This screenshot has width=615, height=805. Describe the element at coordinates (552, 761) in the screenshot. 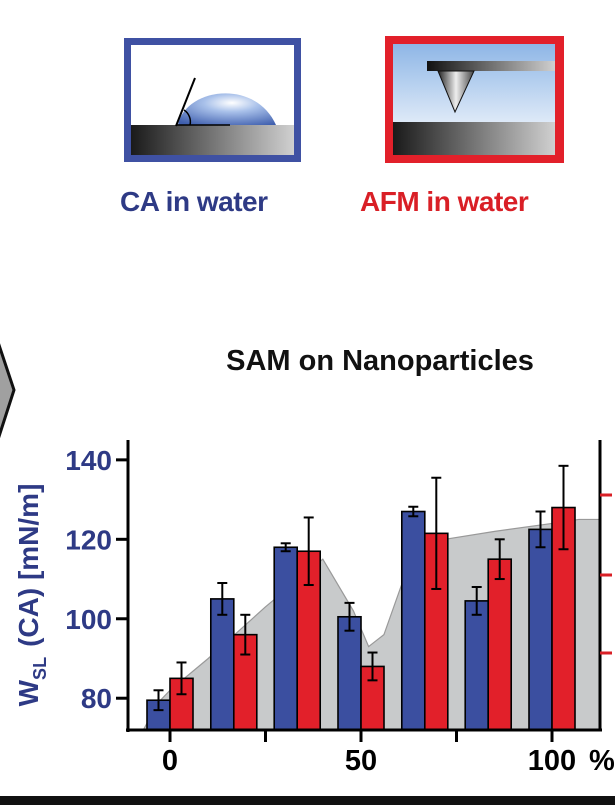

I see `x-tick-label: 100` at that location.